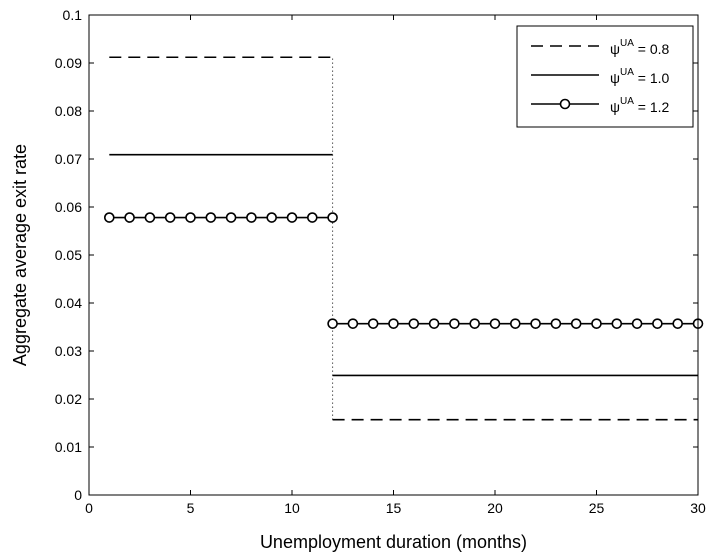 The height and width of the screenshot is (553, 708). What do you see at coordinates (68, 447) in the screenshot?
I see `y-tick-label: 0.01` at bounding box center [68, 447].